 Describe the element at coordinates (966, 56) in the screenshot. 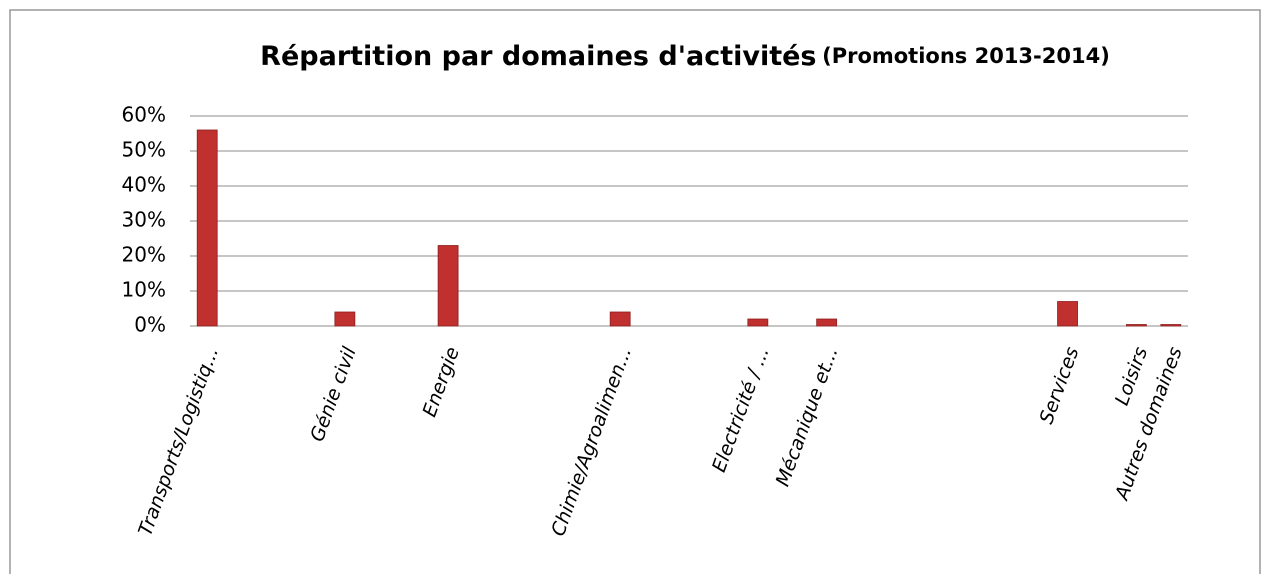

I see `chart-subtitle: (Promotions 2013-2014)` at that location.